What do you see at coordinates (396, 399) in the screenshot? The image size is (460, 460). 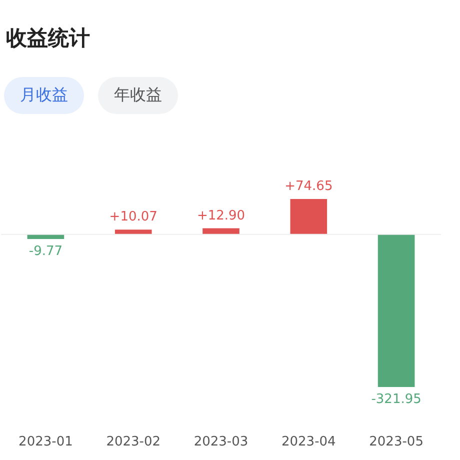 I see `data-label: -321.95` at bounding box center [396, 399].